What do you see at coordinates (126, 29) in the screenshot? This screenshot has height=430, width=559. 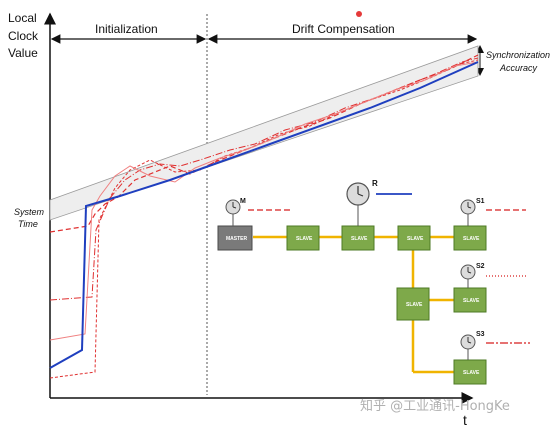 I see `phase-initialization-label: Initialization` at bounding box center [126, 29].